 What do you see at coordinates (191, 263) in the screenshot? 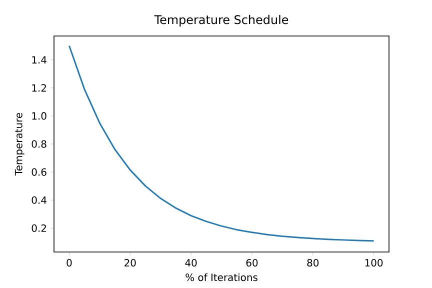
I see `x-tick-label: 40` at bounding box center [191, 263].